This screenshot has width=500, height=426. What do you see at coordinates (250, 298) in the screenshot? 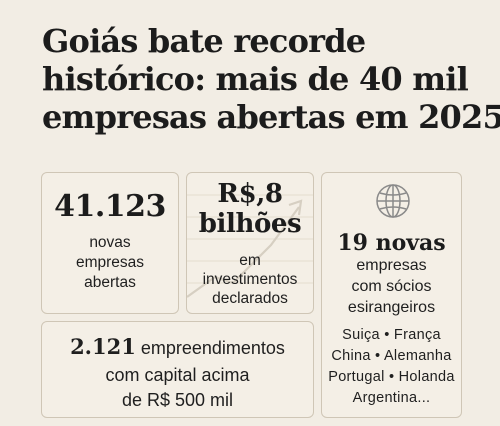
I see `investment-label-line-3: declarados` at bounding box center [250, 298].